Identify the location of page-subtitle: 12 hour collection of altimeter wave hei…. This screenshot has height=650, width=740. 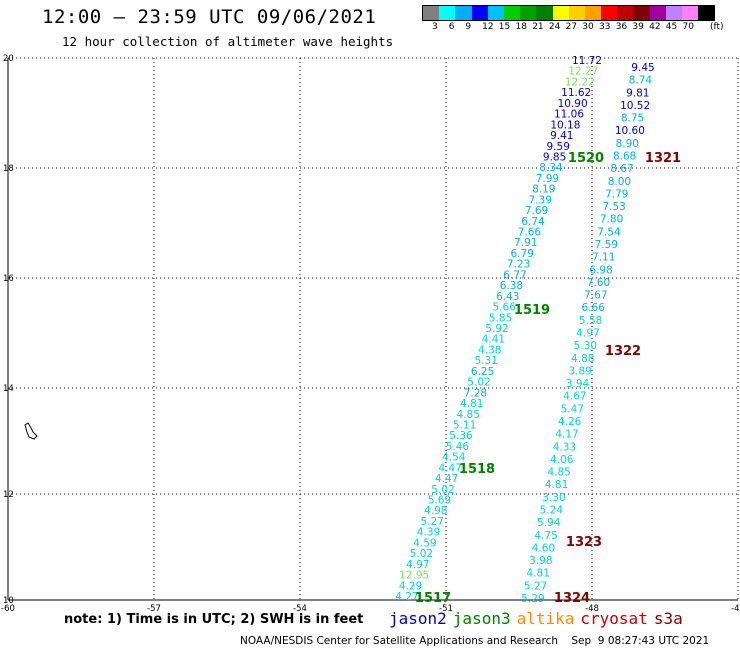
(228, 41).